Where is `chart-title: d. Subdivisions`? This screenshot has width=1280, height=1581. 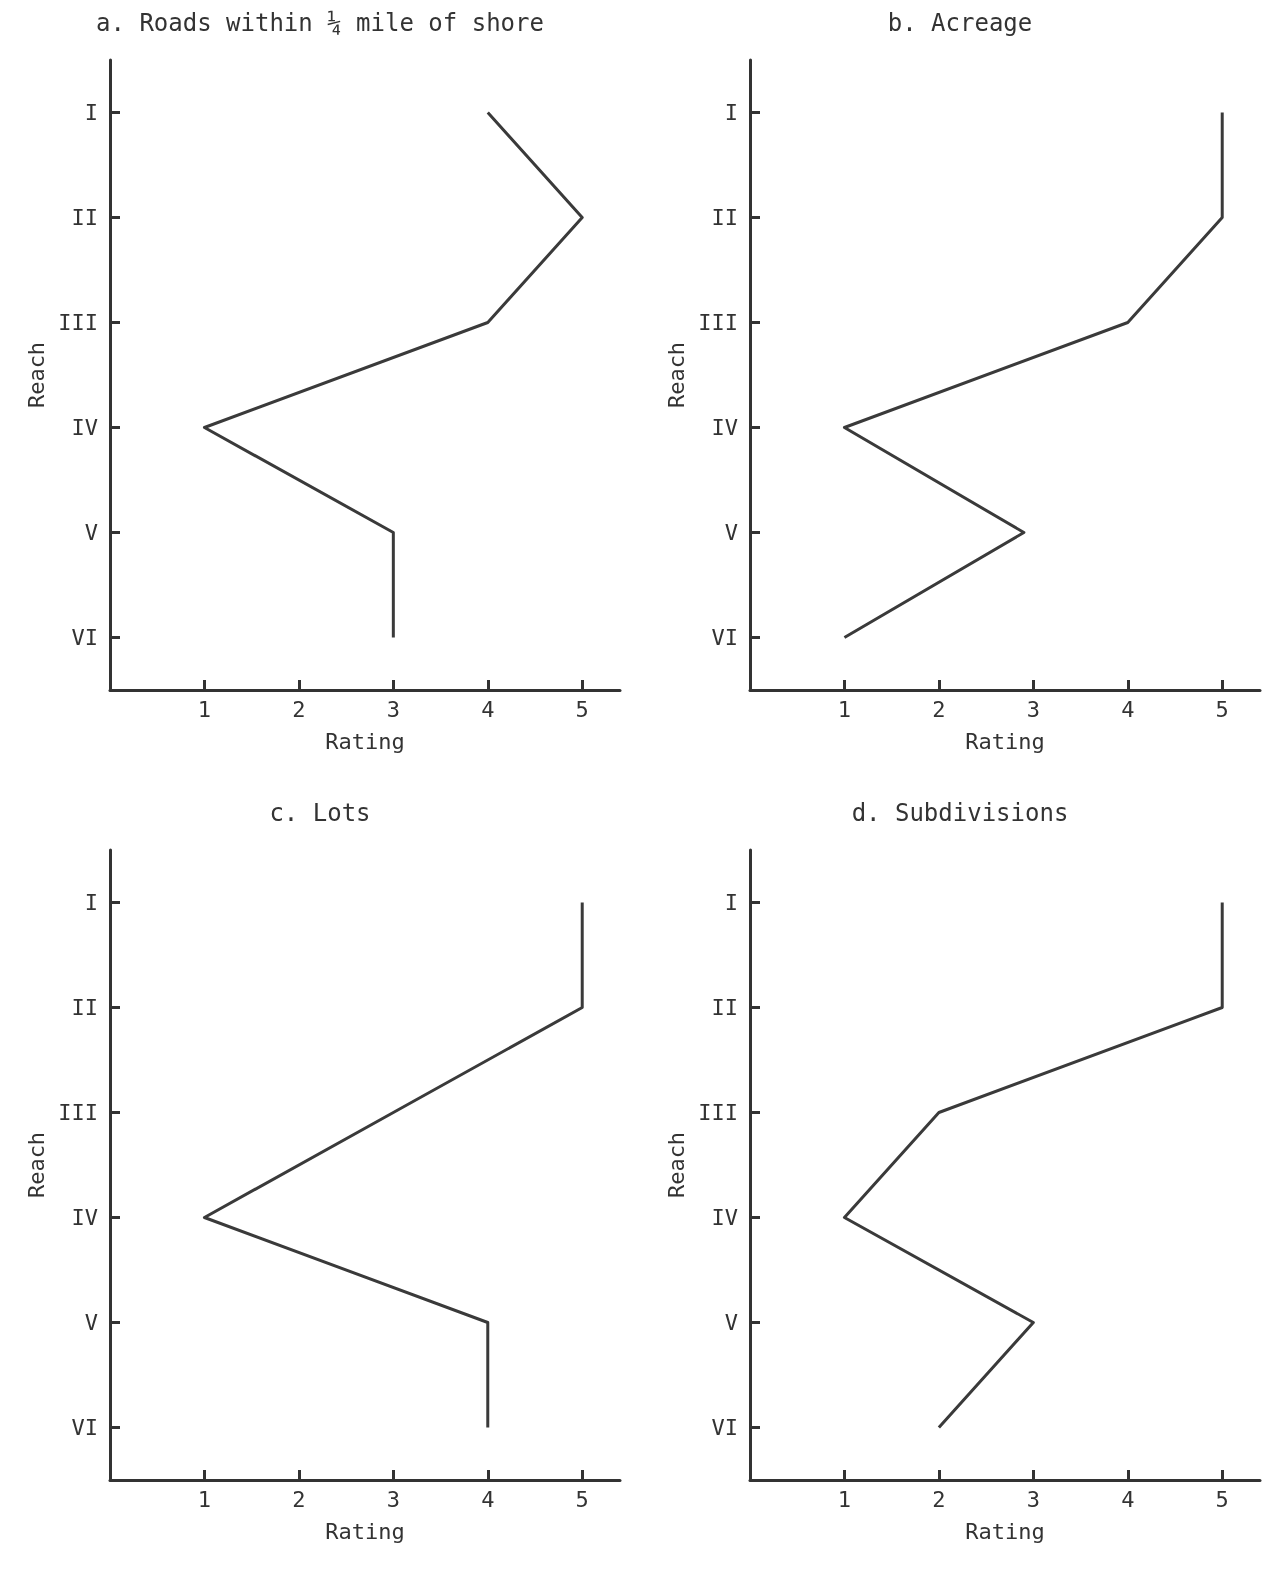 chart-title: d. Subdivisions is located at coordinates (960, 813).